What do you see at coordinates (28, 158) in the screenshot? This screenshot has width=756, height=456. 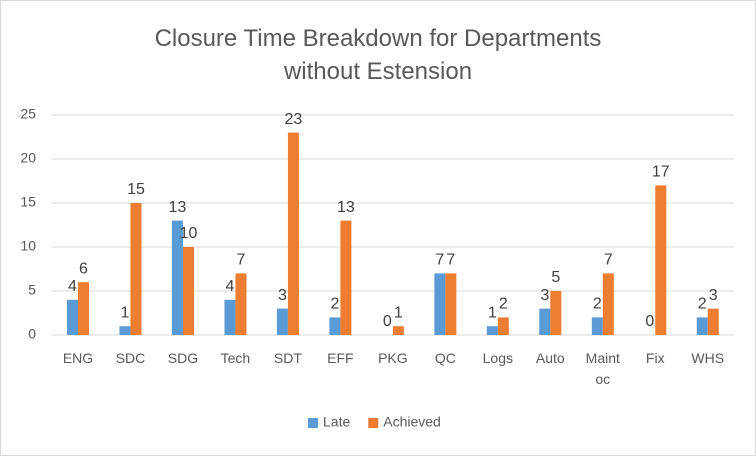 I see `y-tick-label: 20` at bounding box center [28, 158].